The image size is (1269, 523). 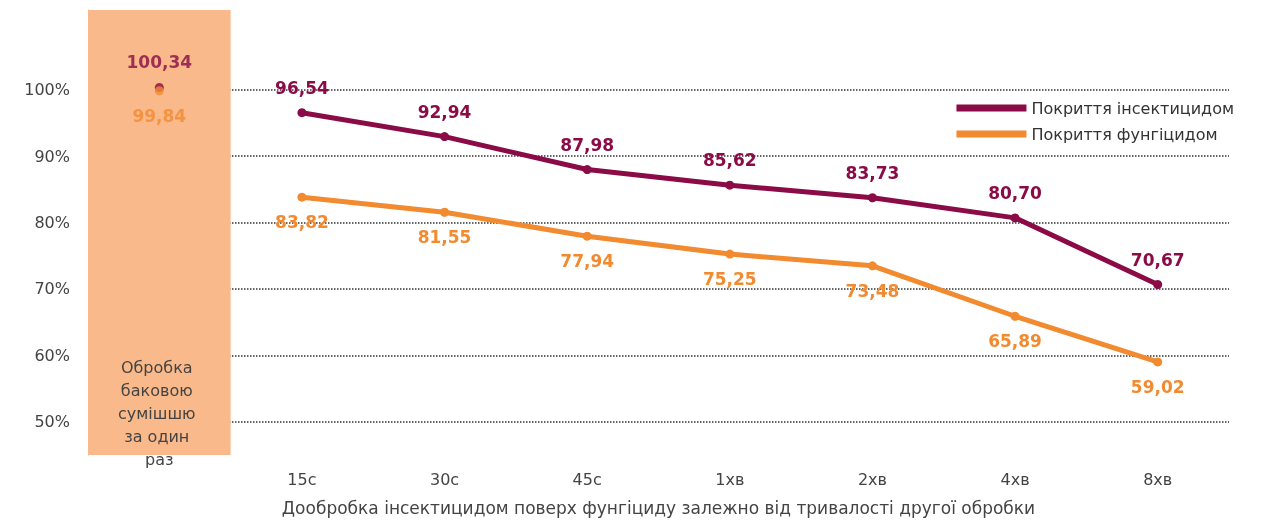 I want to click on x-tick-label: 45с, so click(x=587, y=479).